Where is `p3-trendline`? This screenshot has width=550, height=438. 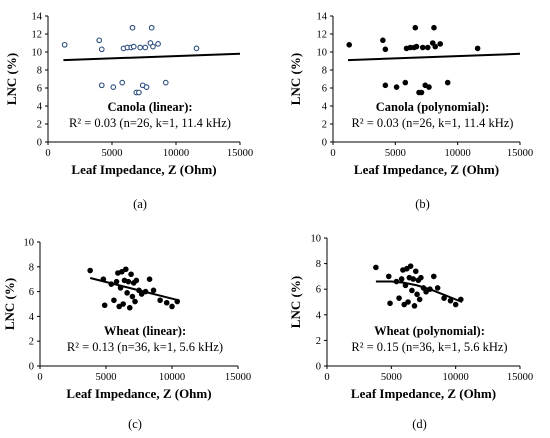 p3-trendline is located at coordinates (134, 289).